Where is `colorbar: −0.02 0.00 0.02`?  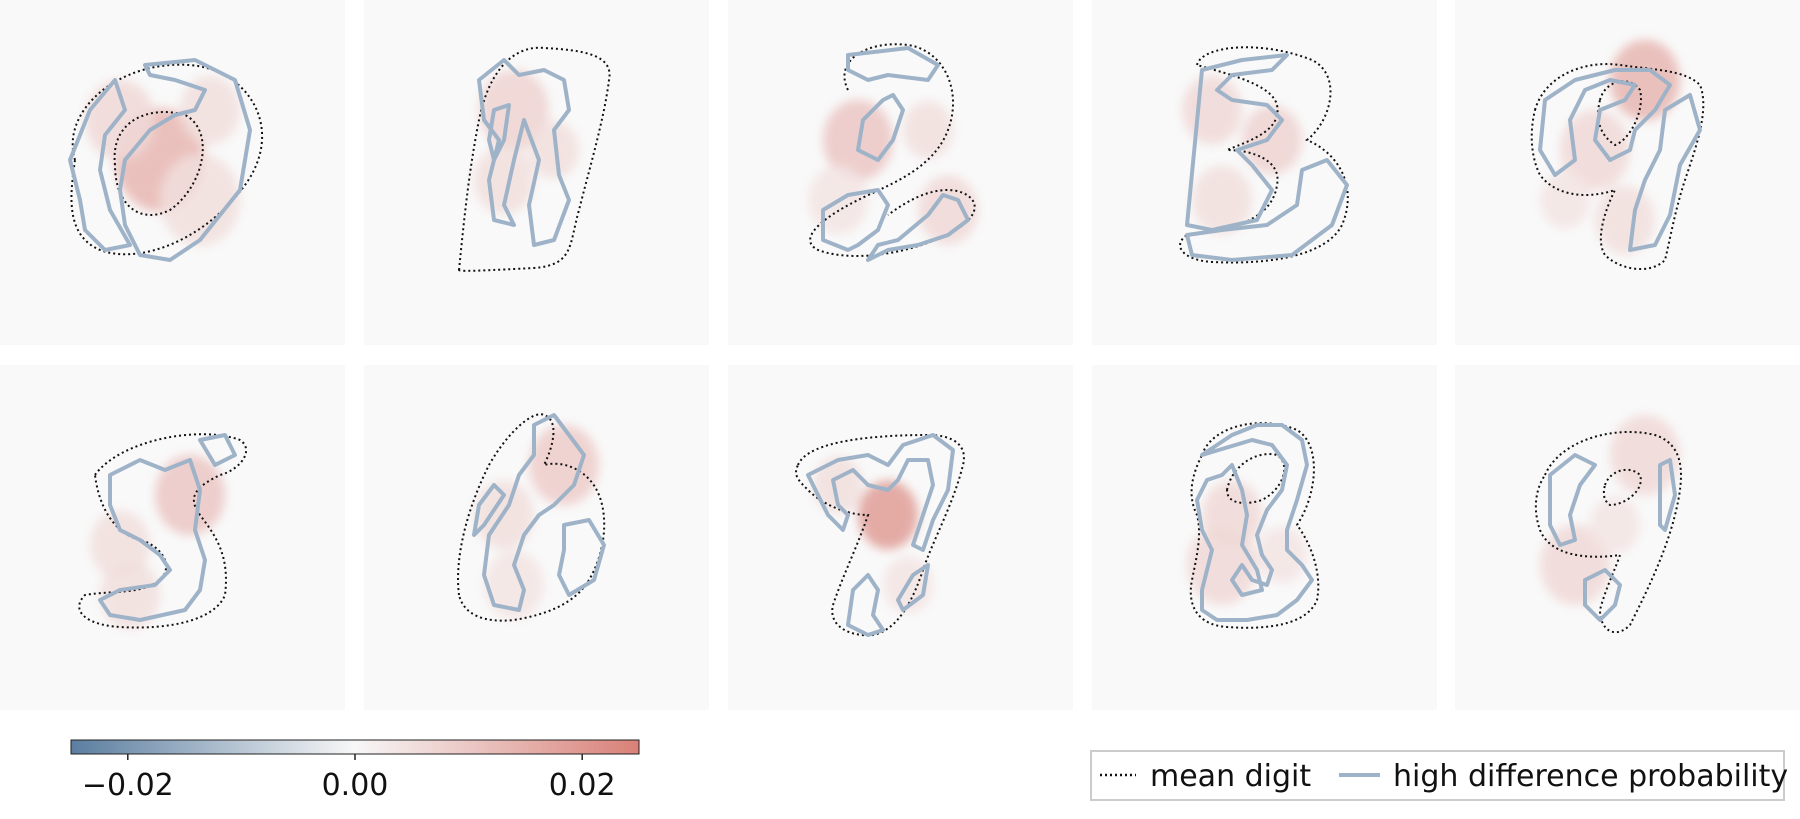
colorbar: −0.02 0.00 0.02 is located at coordinates (355, 771).